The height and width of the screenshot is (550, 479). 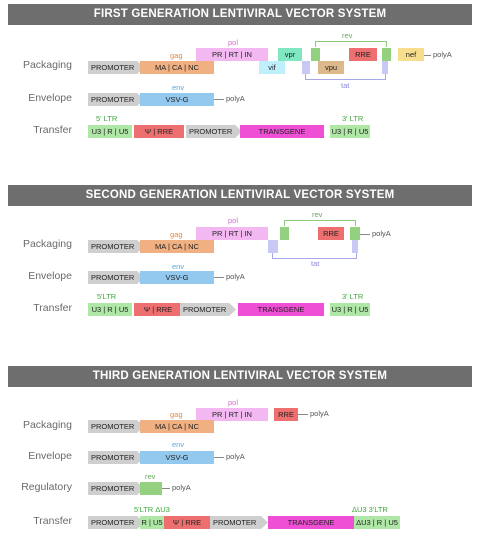 I want to click on label-regulatory: Regulatory, so click(x=46, y=487).